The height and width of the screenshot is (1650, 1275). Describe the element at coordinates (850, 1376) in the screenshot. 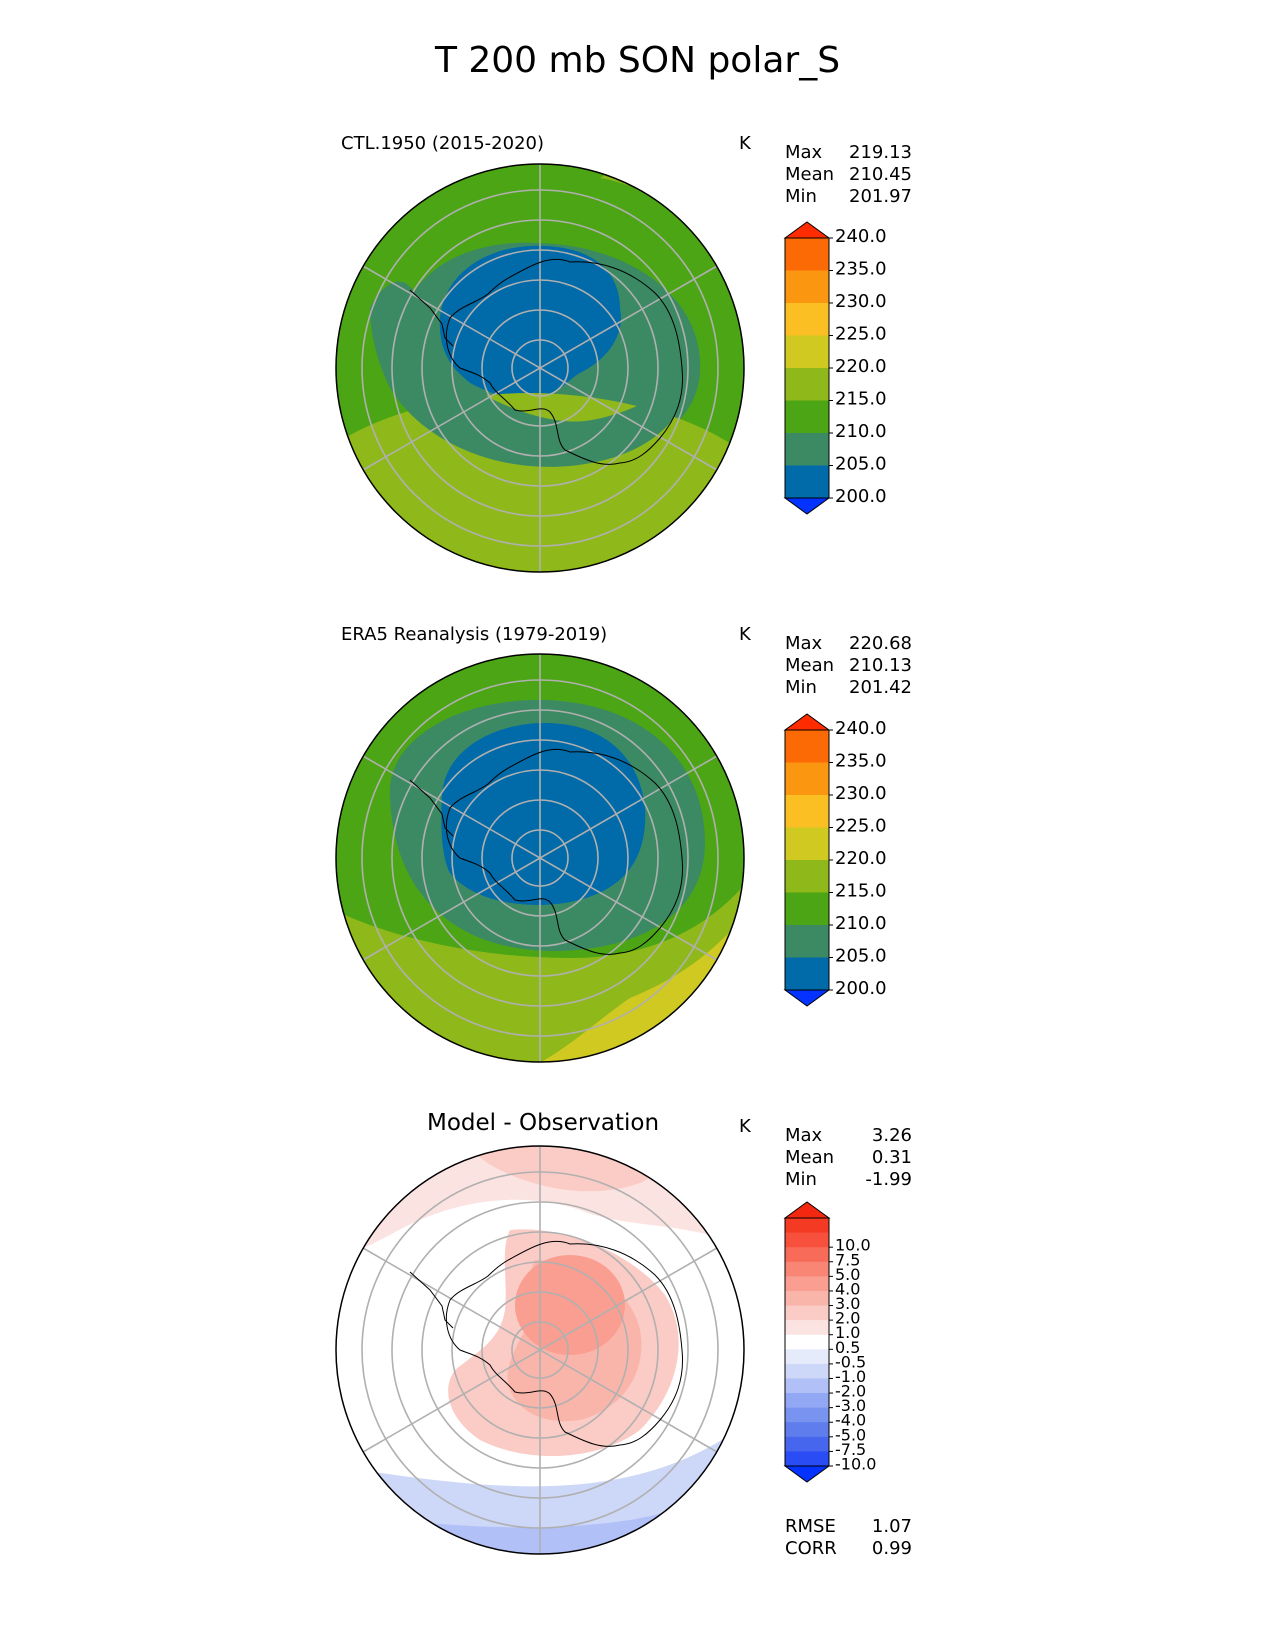

I see `colorbar-tick-label: -1.0` at that location.